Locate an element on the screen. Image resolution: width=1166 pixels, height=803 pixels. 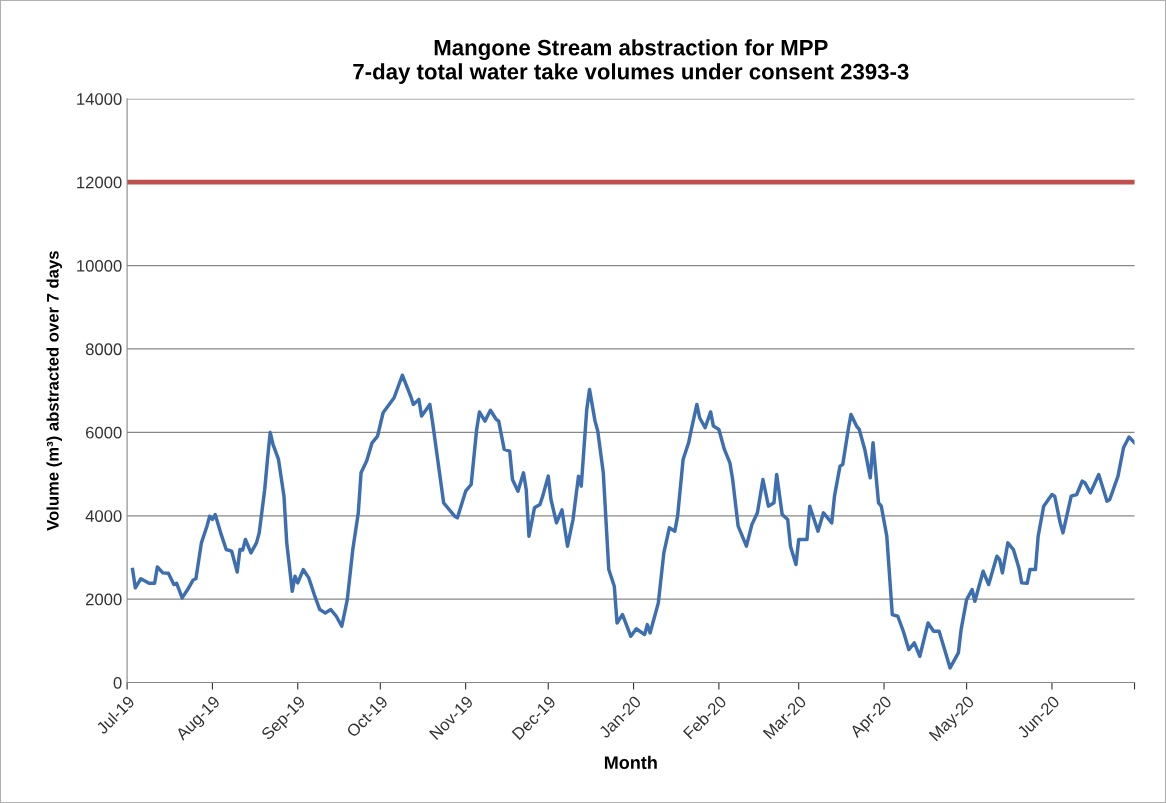
y-tick-label: 14000 is located at coordinates (99, 99).